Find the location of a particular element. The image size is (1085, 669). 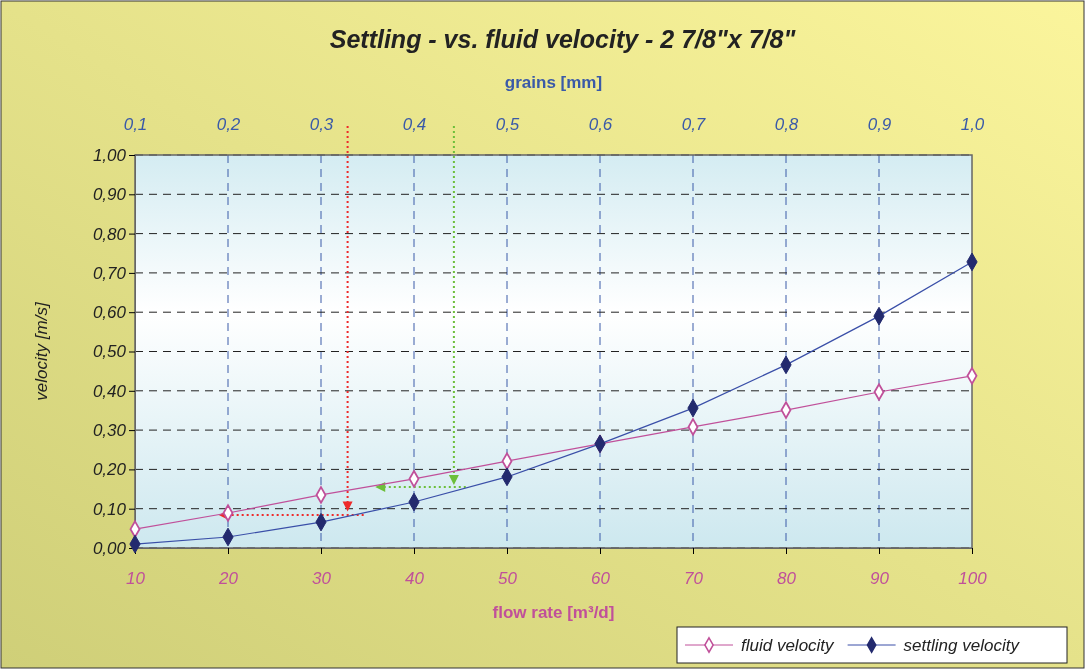

x-tick-label: 50 is located at coordinates (508, 579).